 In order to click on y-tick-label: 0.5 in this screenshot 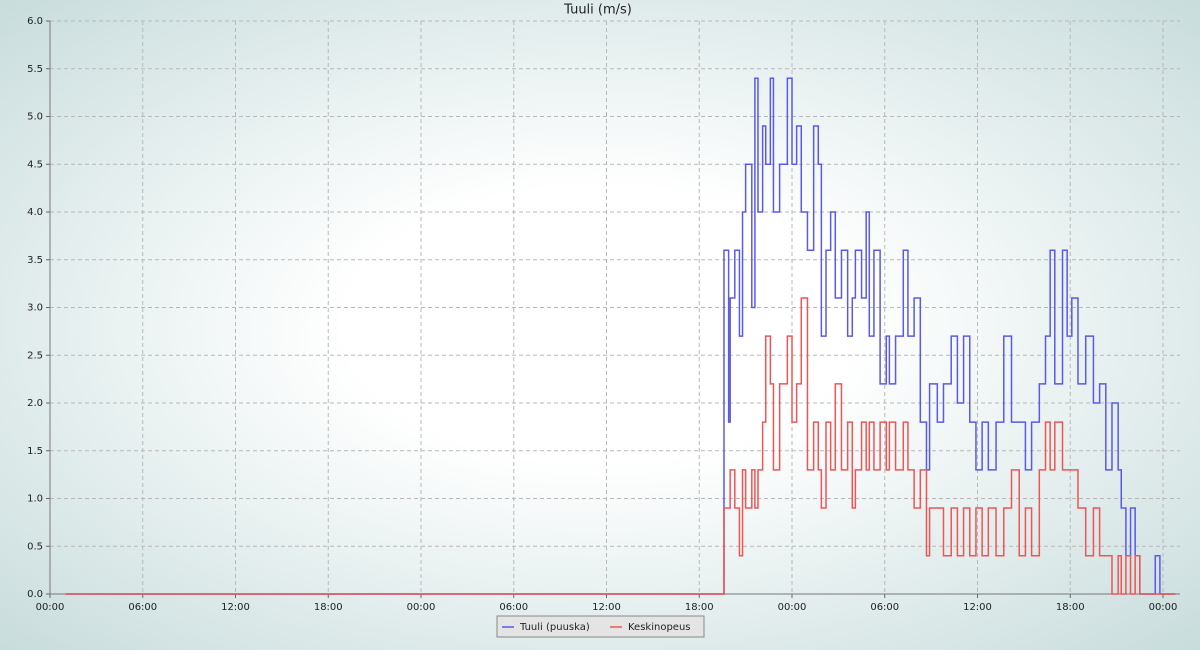, I will do `click(35, 546)`.